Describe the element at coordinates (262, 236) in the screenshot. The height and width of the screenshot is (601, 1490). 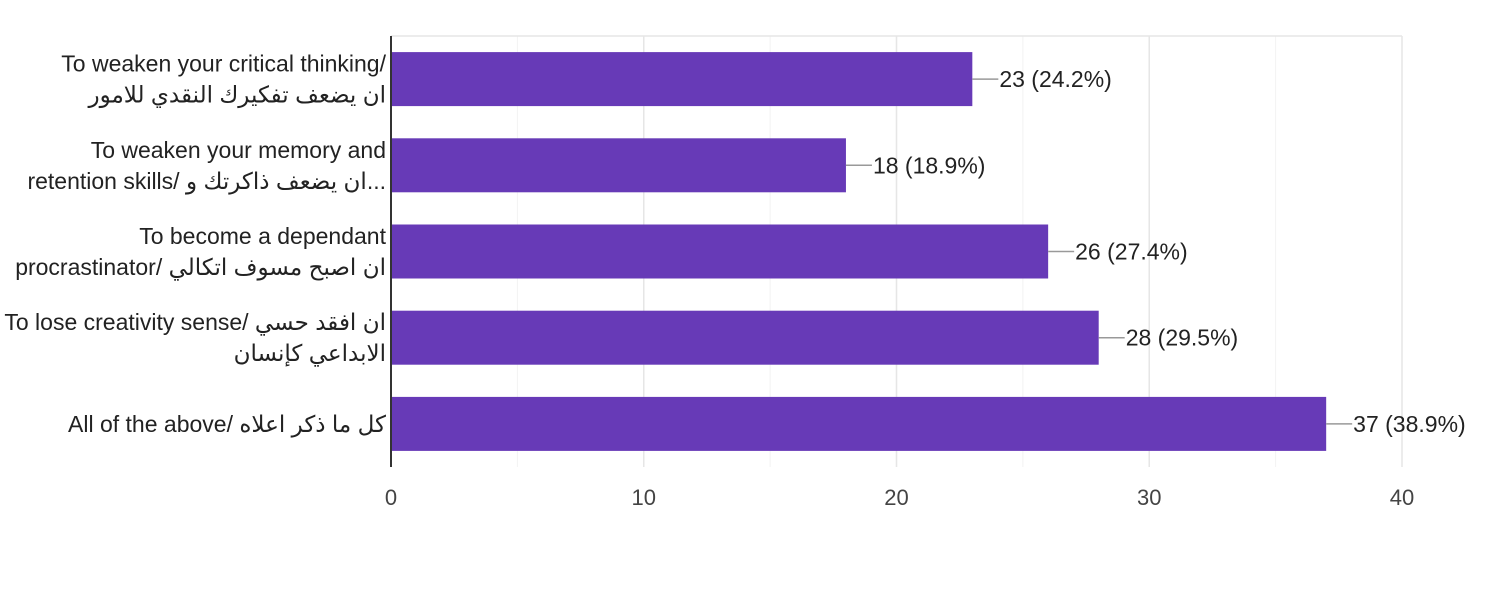
I see `category-label: To become a dependant` at that location.